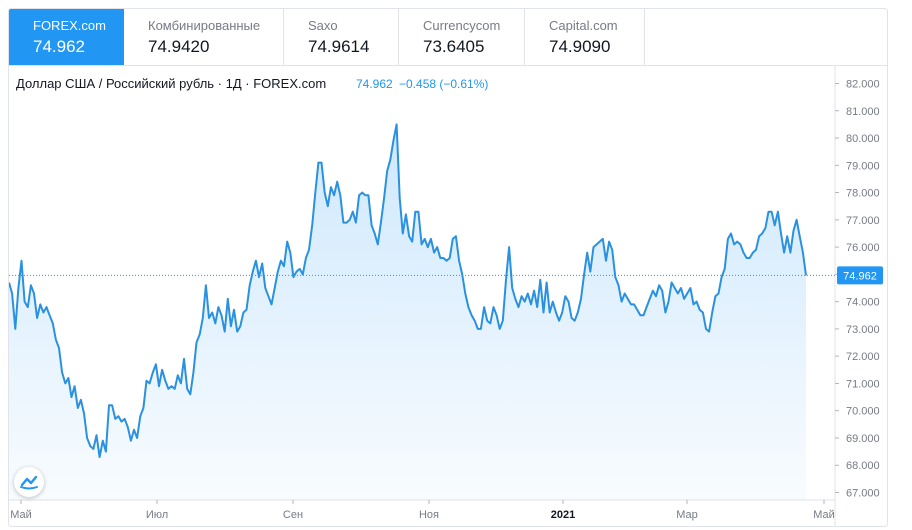  What do you see at coordinates (339, 46) in the screenshot?
I see `tab-value: 74.9614` at bounding box center [339, 46].